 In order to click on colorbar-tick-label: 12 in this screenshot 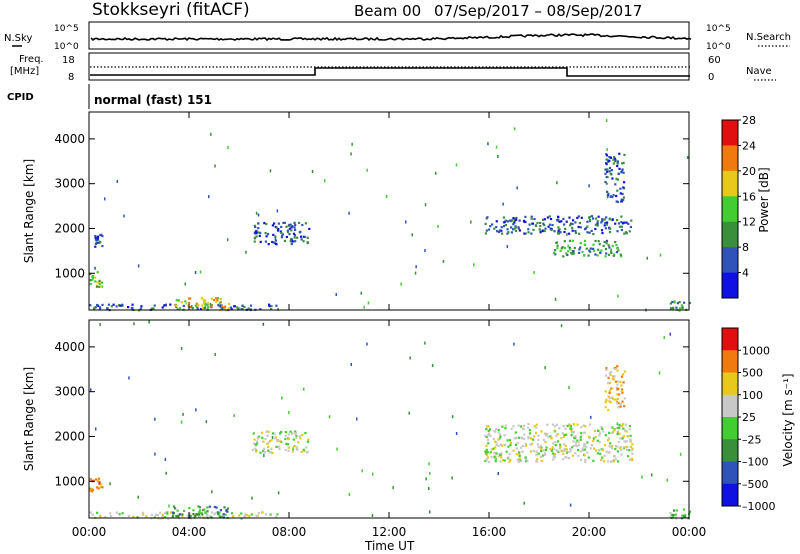, I will do `click(749, 222)`.